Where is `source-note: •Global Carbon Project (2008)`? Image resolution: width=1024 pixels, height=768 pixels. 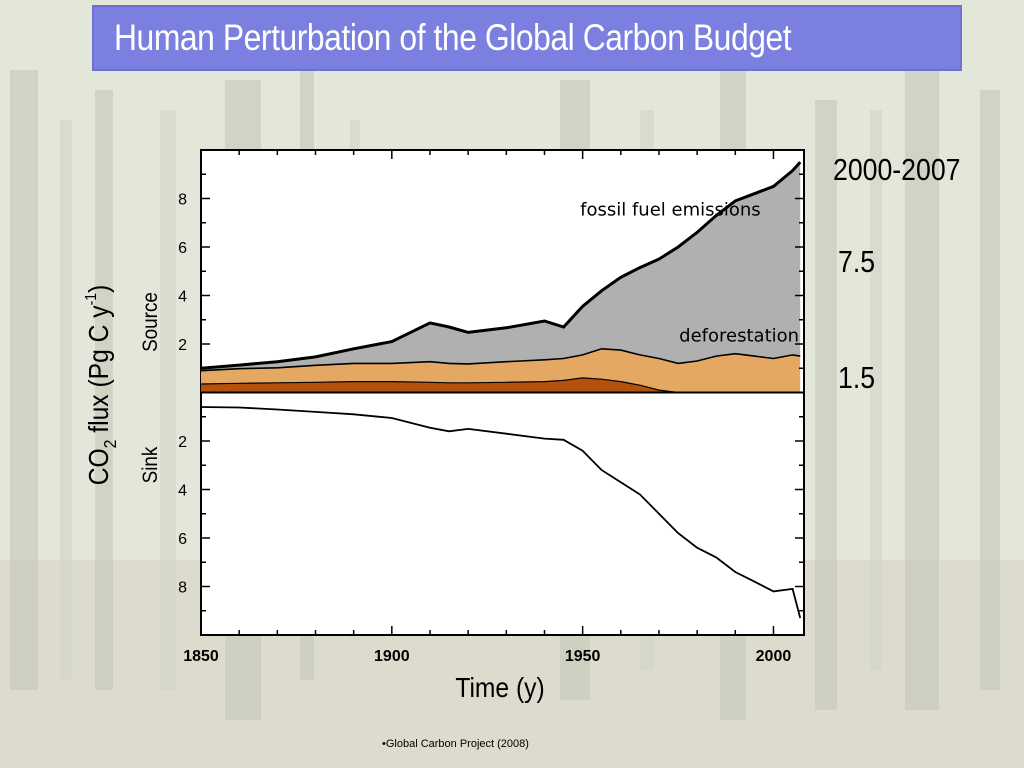 source-note: •Global Carbon Project (2008) is located at coordinates (455, 744).